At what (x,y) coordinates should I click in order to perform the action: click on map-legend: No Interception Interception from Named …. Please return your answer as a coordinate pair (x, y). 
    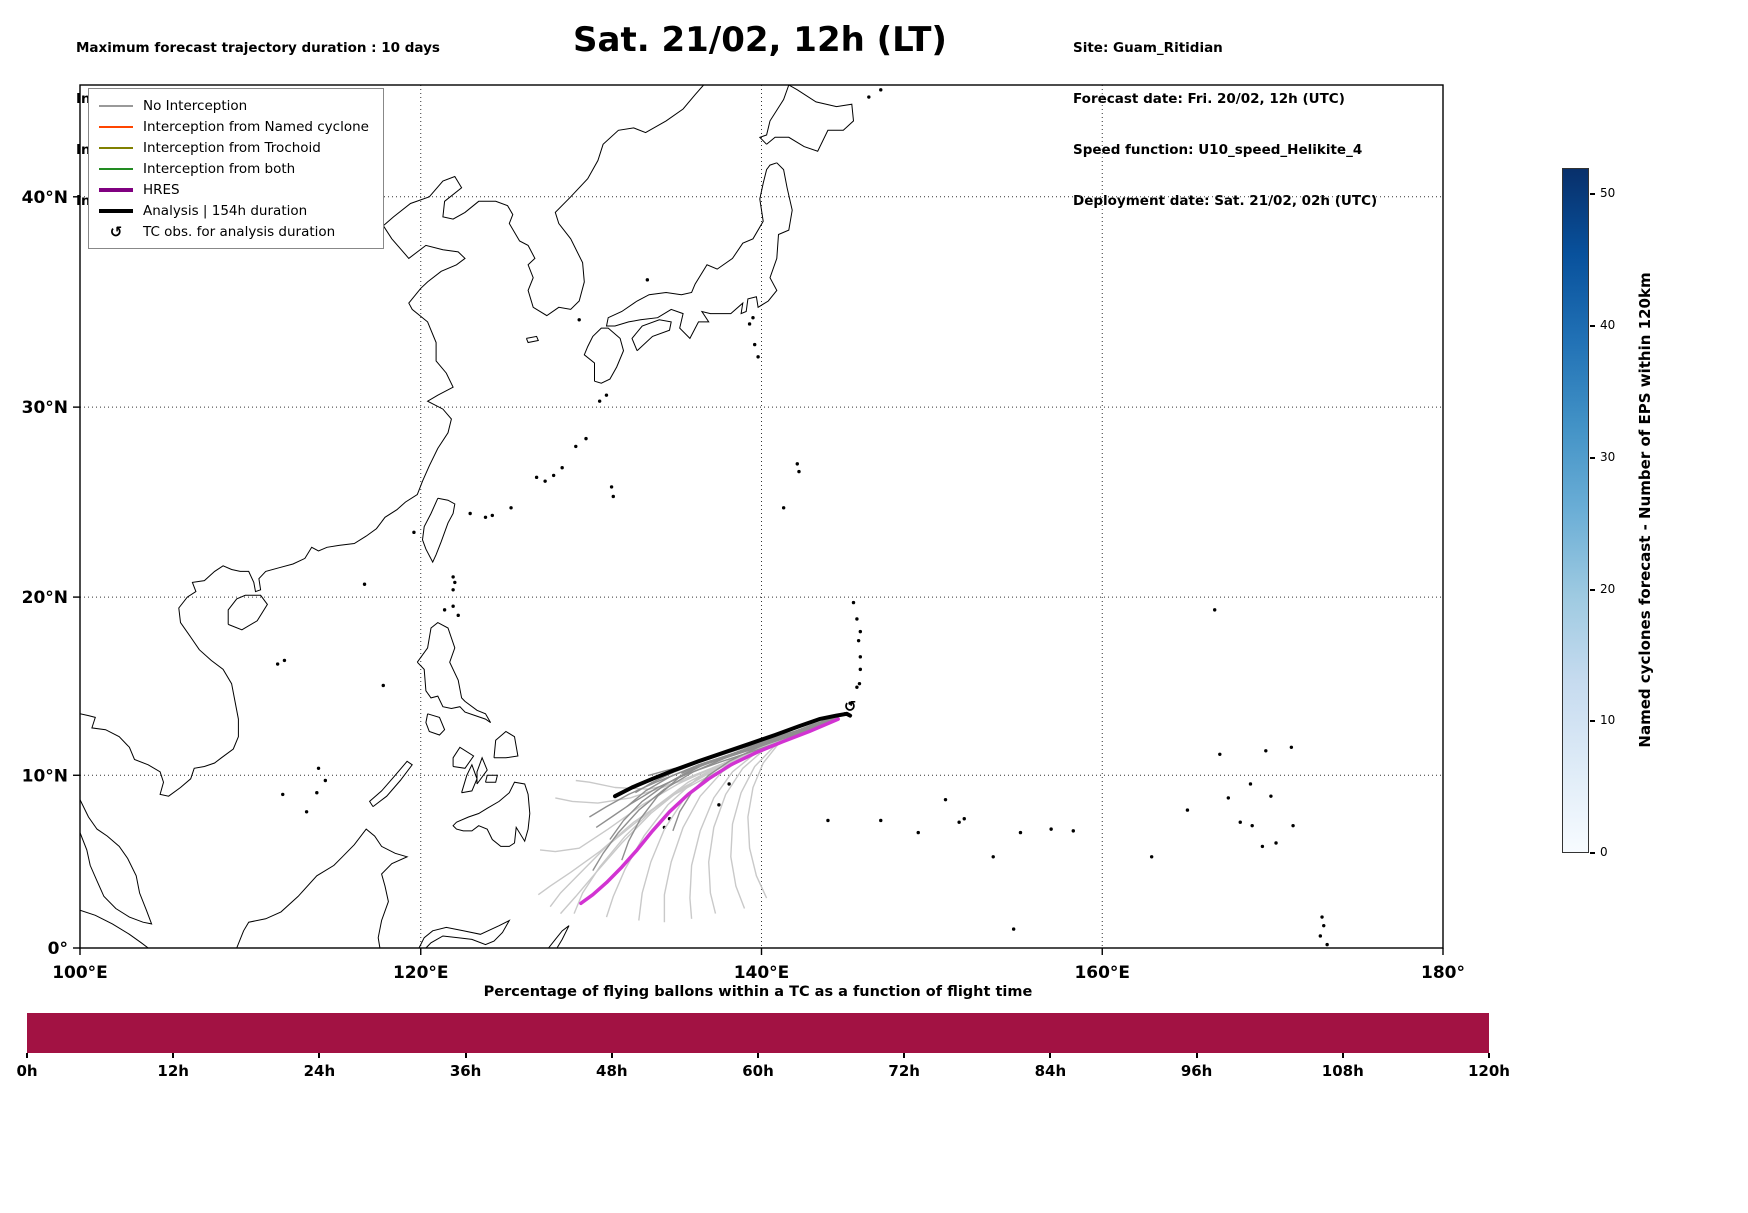
    Looking at the image, I should click on (236, 168).